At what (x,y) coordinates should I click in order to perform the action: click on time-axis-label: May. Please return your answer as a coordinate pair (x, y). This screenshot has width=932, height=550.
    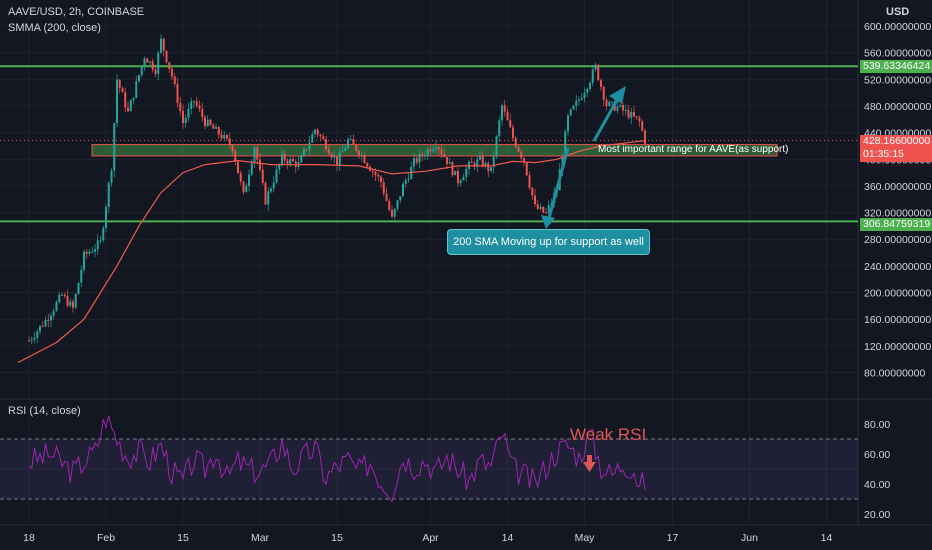
    Looking at the image, I should click on (585, 538).